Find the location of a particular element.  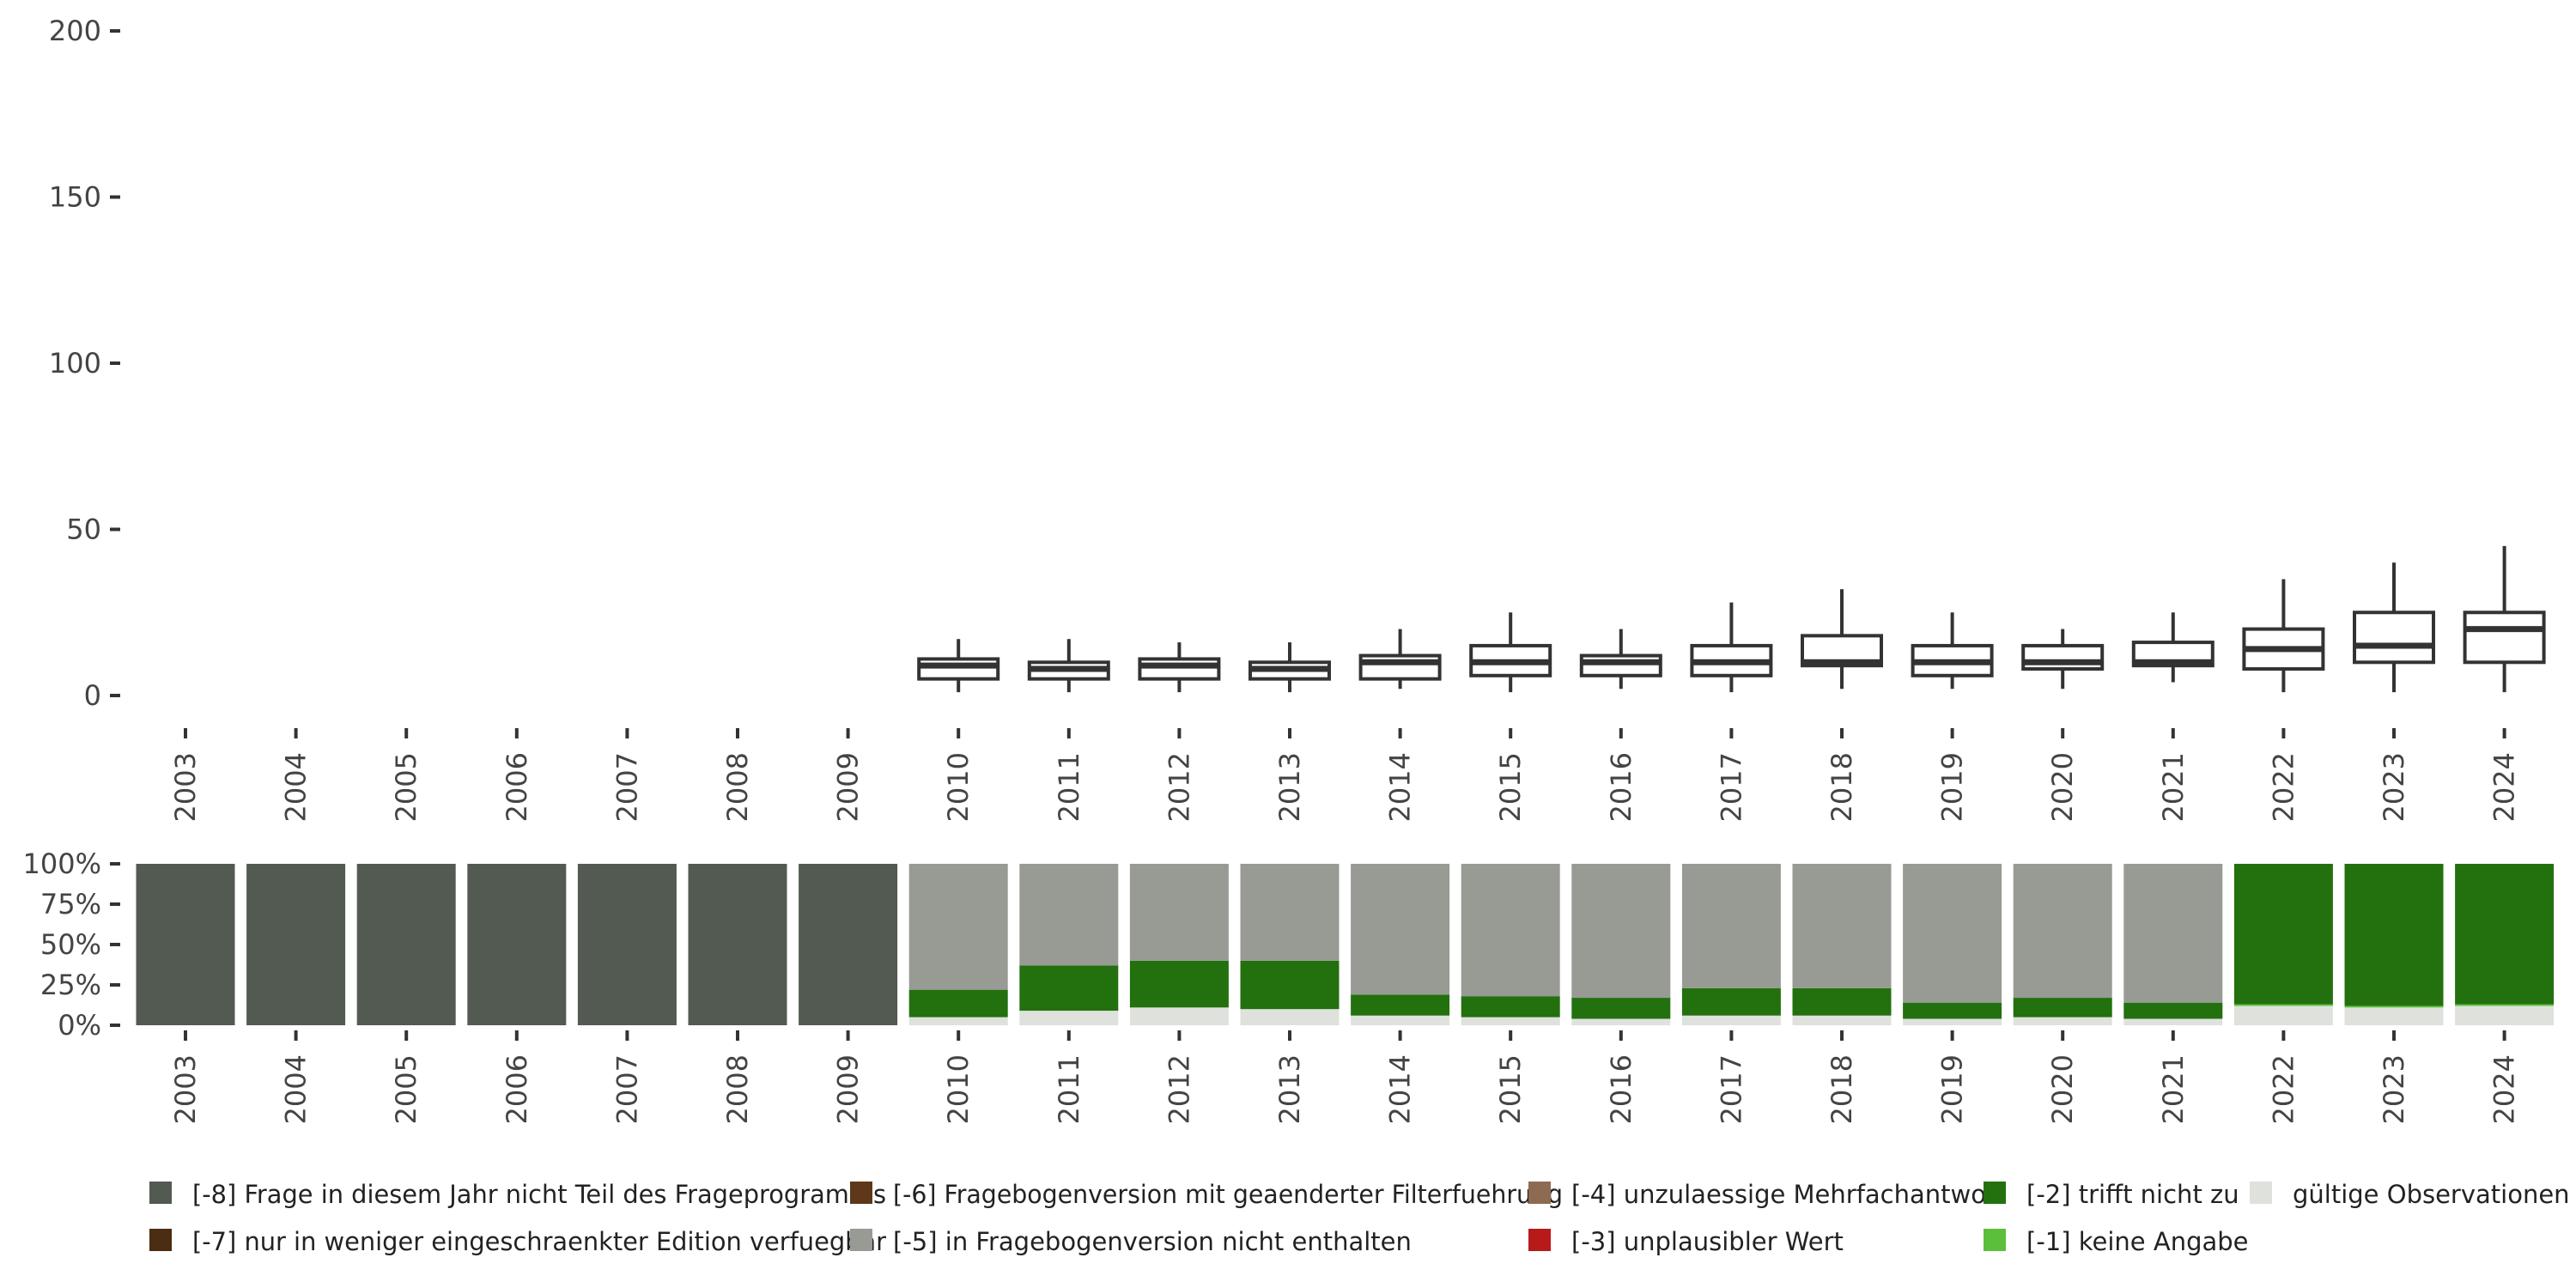

legend-label: gültige Observationen is located at coordinates (2431, 1195).